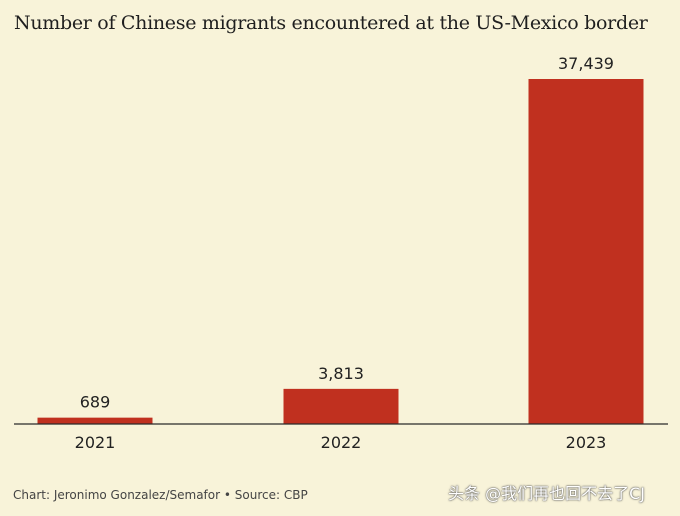 This screenshot has width=680, height=516. Describe the element at coordinates (341, 442) in the screenshot. I see `category-label-2022: 2022` at that location.